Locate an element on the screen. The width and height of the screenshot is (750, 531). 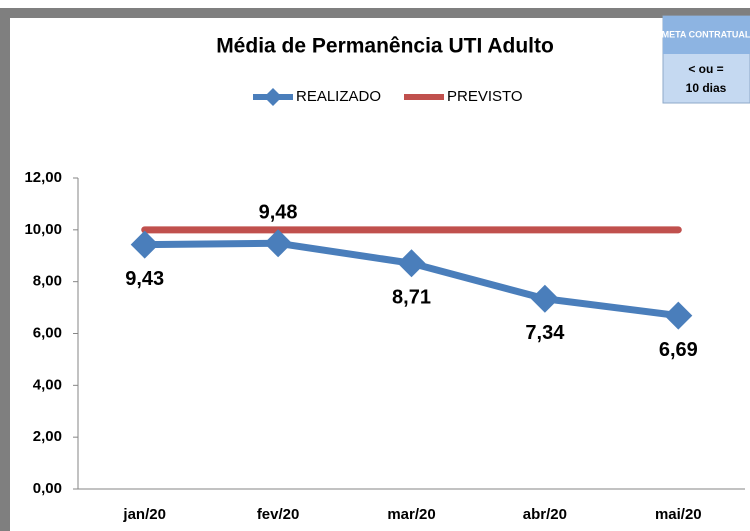
legend-label: REALIZADO is located at coordinates (338, 96).